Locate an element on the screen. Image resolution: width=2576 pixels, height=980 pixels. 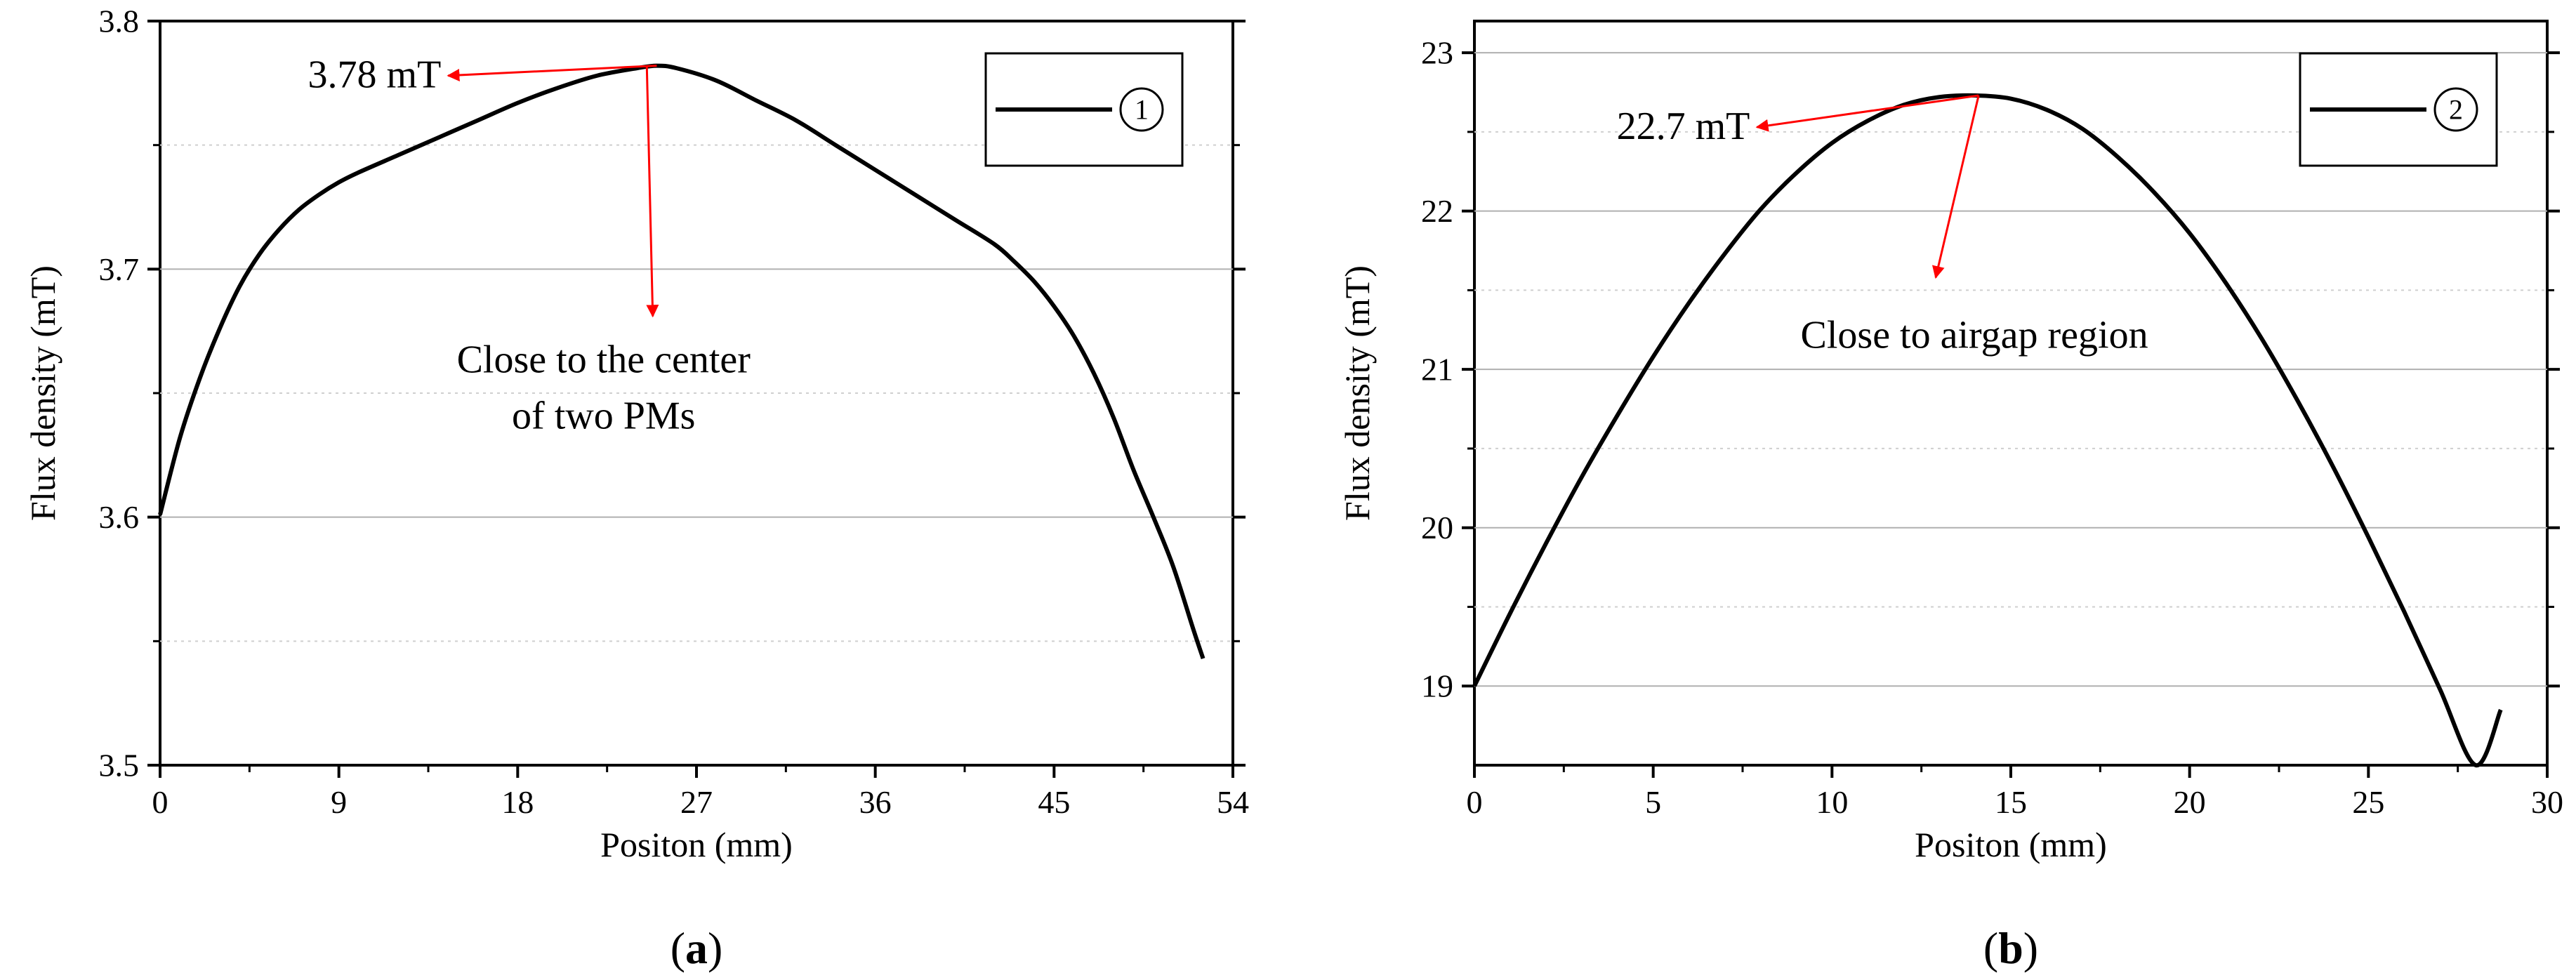
x-axis-ticks: 0 5 10 15 20 25 30 is located at coordinates (2015, 792).